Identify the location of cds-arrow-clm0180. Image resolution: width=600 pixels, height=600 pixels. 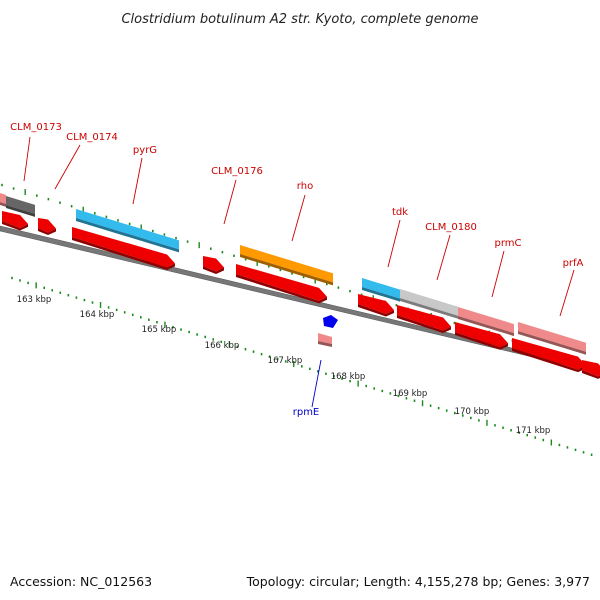
(424, 319).